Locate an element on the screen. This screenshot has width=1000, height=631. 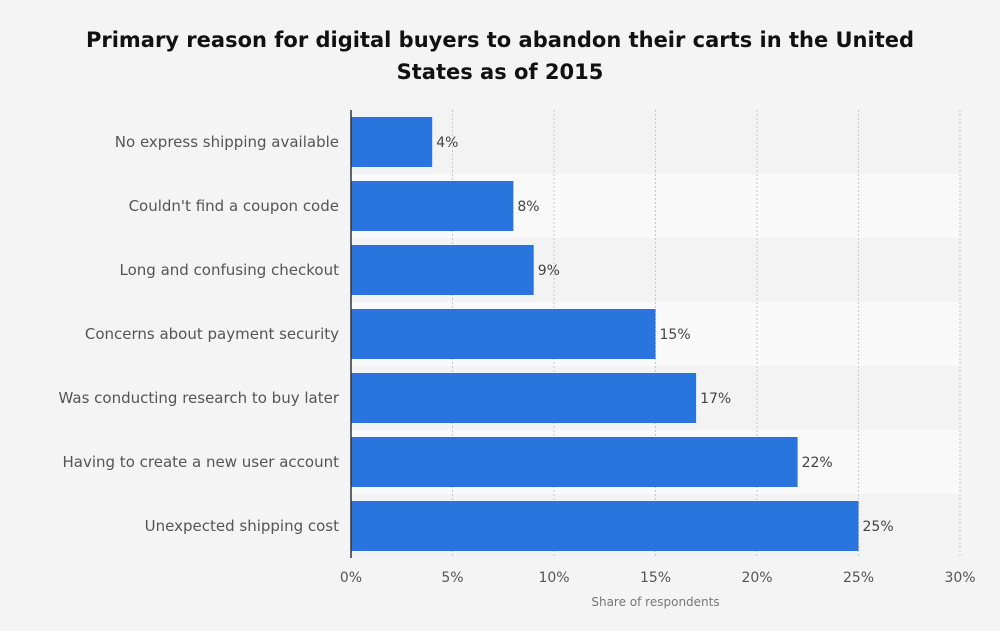
x-tick-label: 15% is located at coordinates (655, 578).